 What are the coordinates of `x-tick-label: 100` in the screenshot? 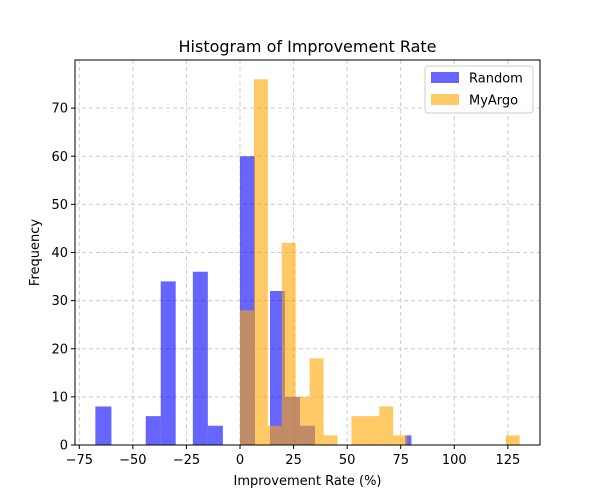 It's located at (454, 460).